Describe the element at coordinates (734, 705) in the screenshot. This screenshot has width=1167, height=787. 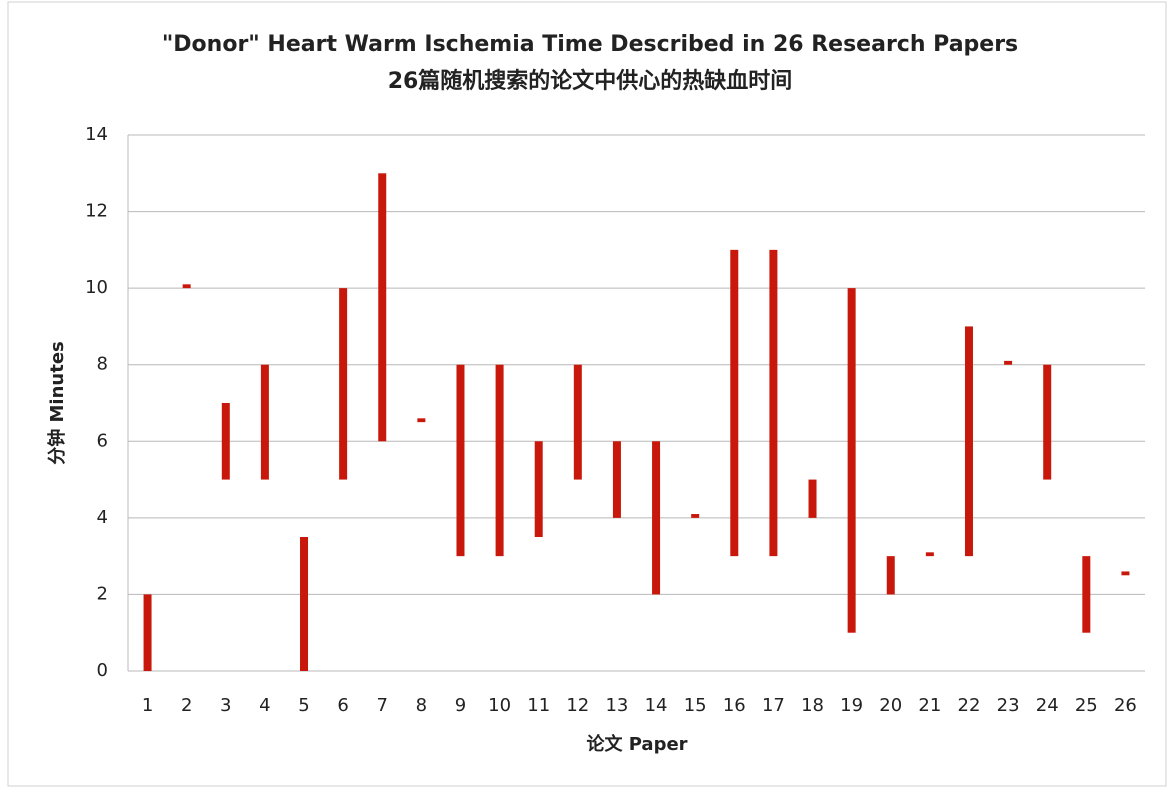
I see `x-tick-label: 16` at that location.